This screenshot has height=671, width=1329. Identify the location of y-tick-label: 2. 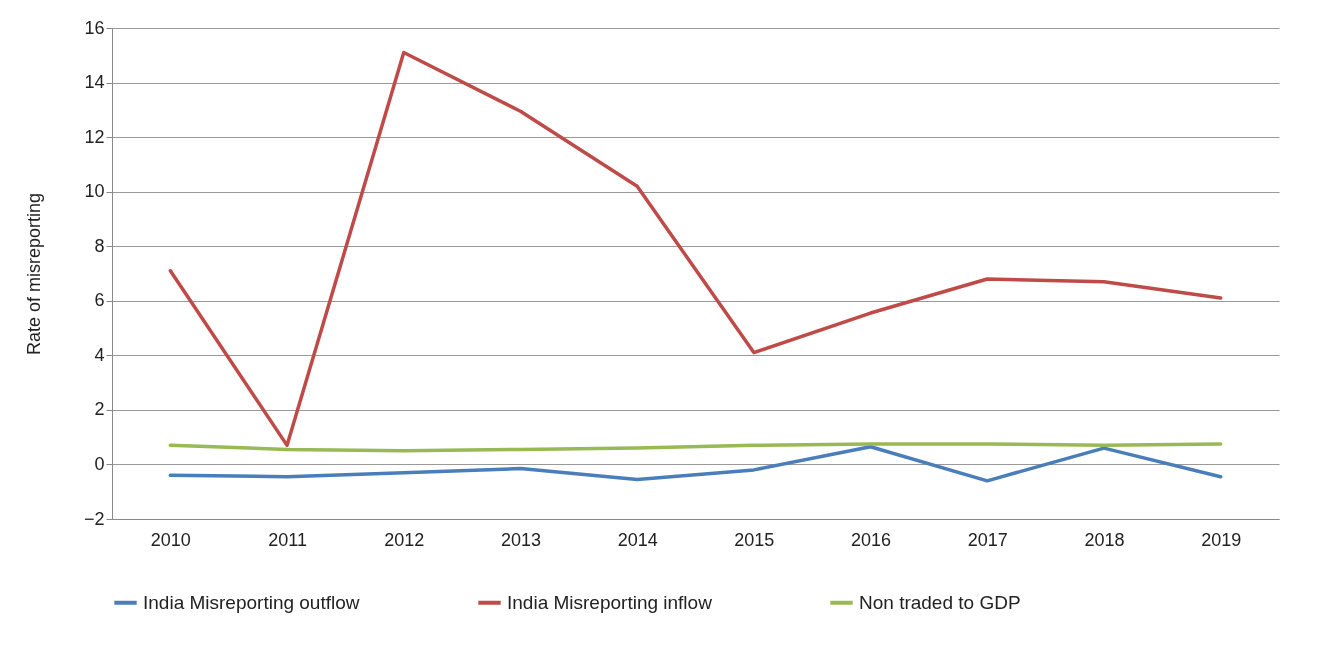
(99, 409).